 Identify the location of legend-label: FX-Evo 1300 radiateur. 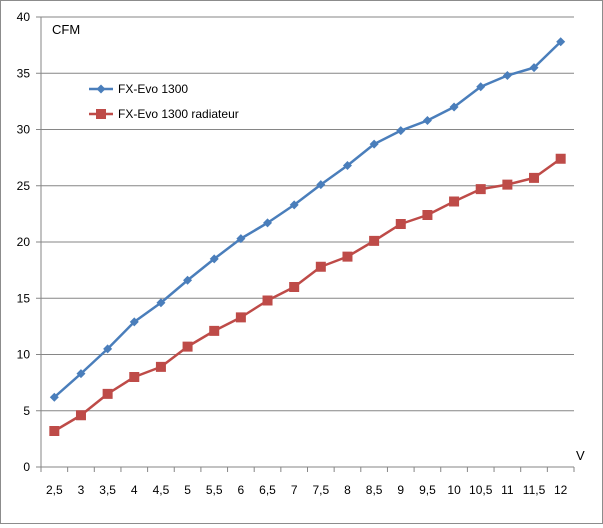
(178, 114).